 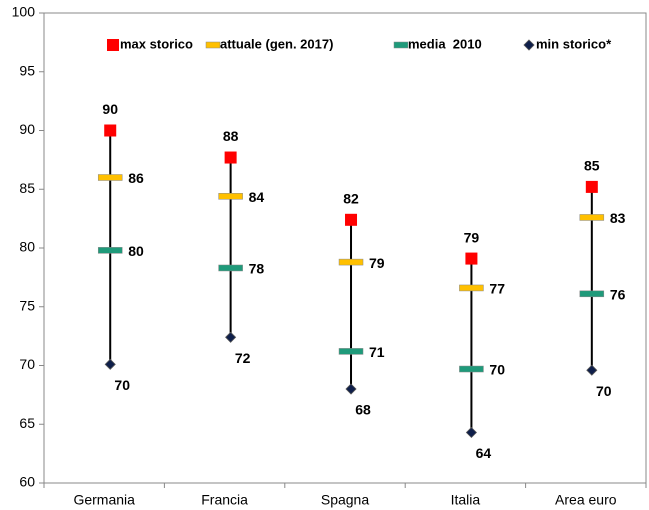 I want to click on data-label: 86, so click(x=136, y=178).